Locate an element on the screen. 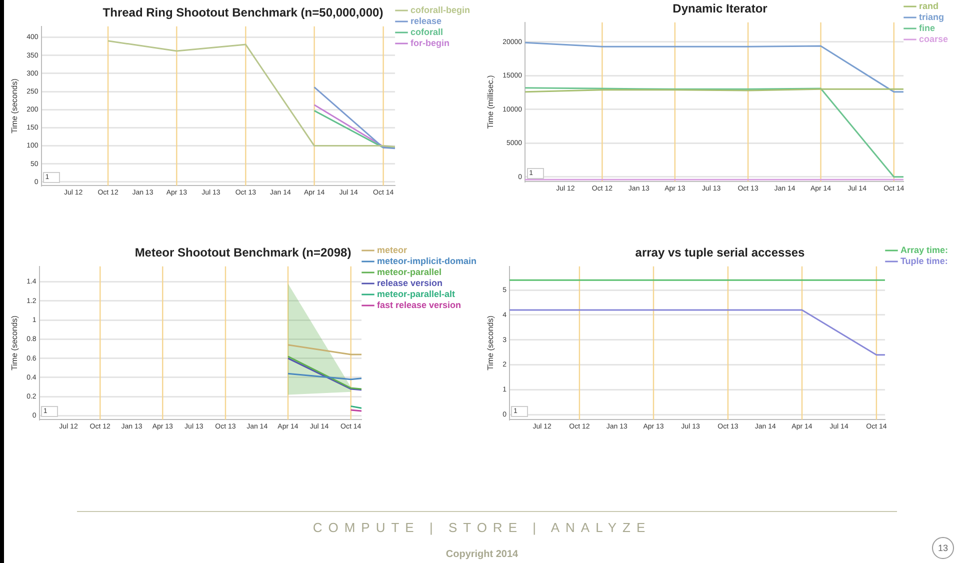  legend-label: fast release version is located at coordinates (419, 305).